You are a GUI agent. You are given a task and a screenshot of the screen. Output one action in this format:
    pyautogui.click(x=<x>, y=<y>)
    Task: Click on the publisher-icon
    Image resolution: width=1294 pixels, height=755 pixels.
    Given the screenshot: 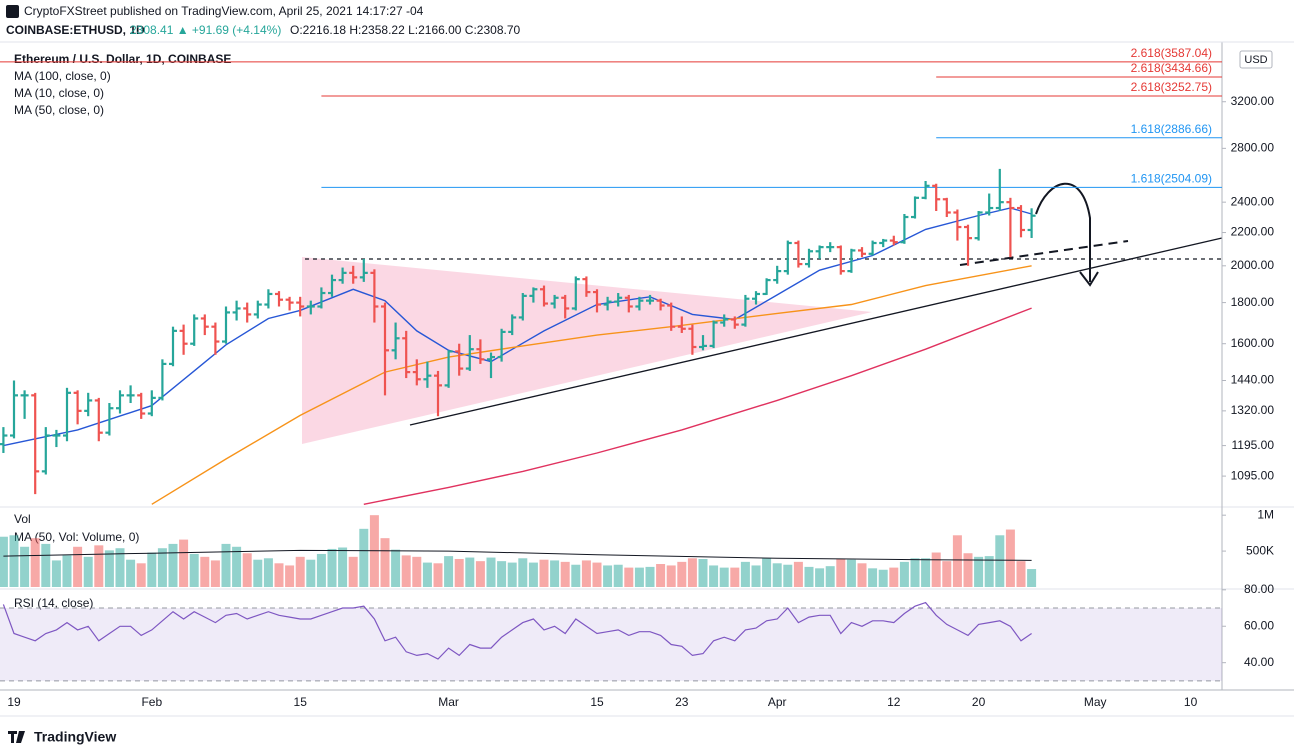 What is the action you would take?
    pyautogui.click(x=12, y=11)
    